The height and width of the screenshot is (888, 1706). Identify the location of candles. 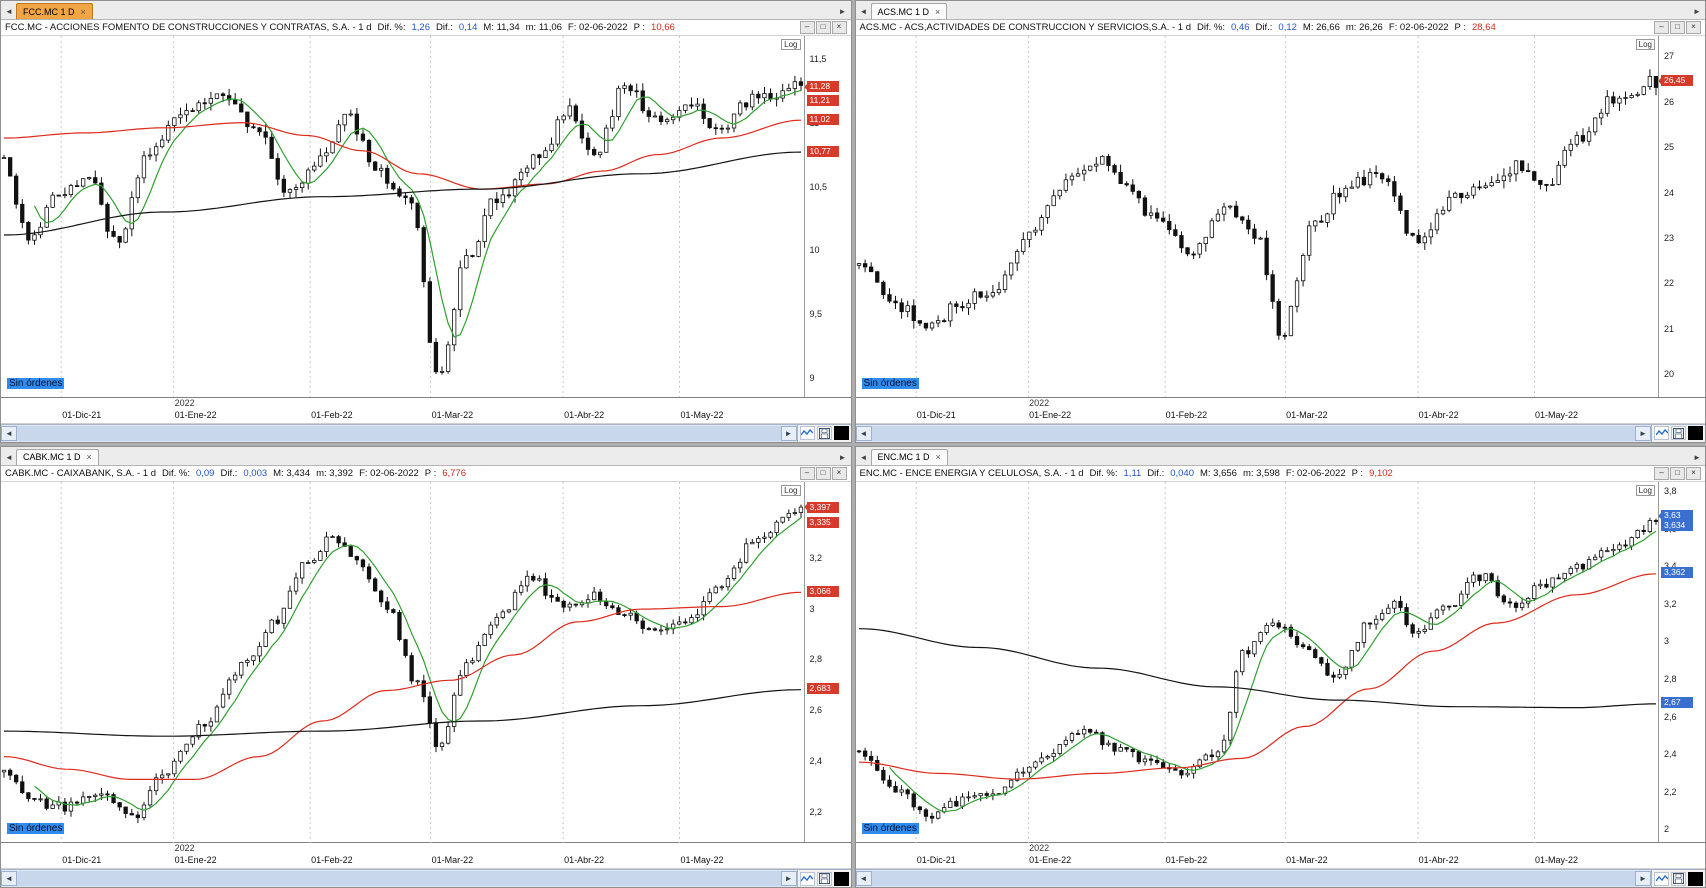
(1257, 204).